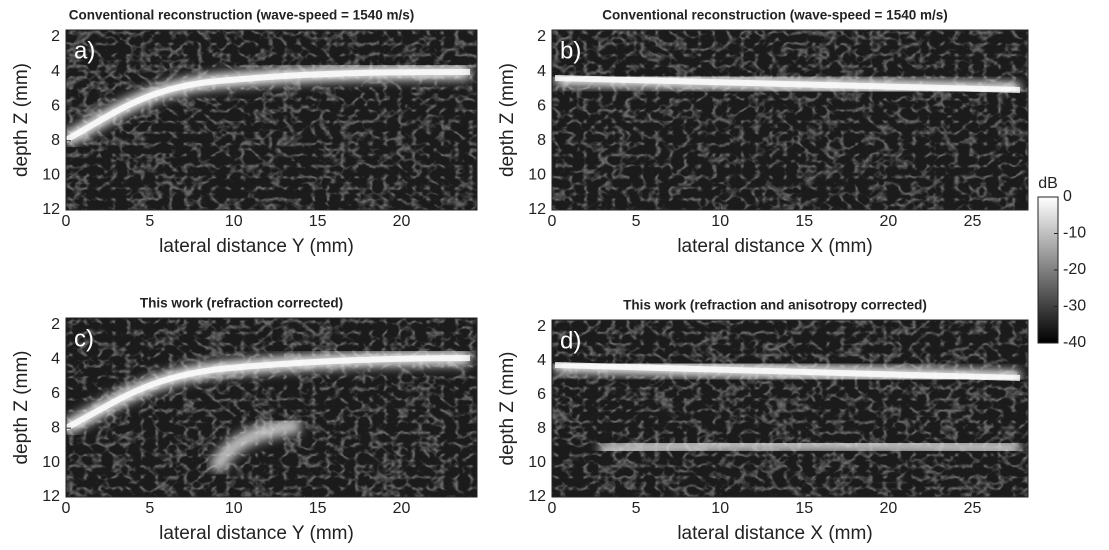  Describe the element at coordinates (570, 50) in the screenshot. I see `panel-label: b)` at that location.